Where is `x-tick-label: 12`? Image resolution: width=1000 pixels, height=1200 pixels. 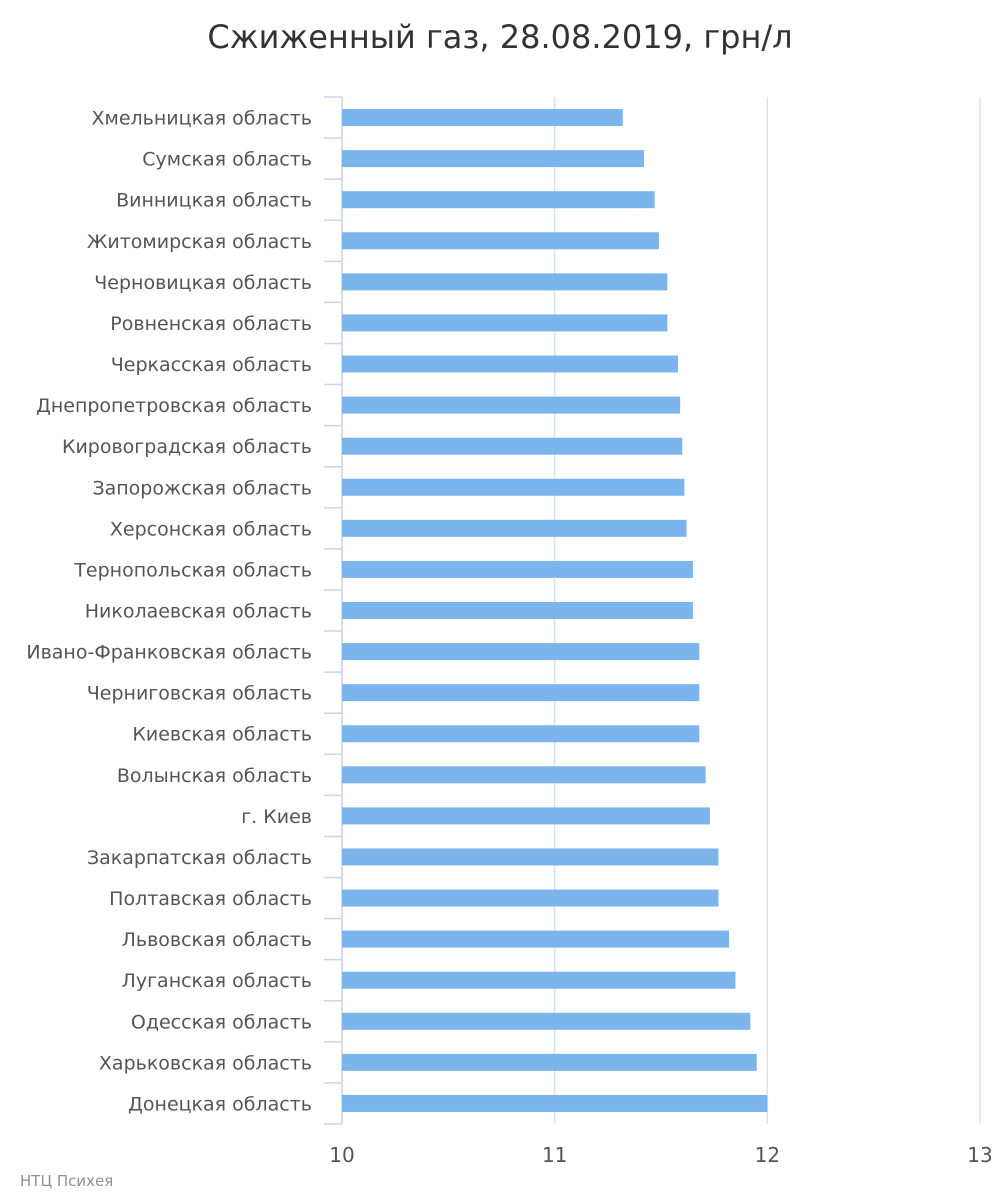
x-tick-label: 12 is located at coordinates (767, 1155).